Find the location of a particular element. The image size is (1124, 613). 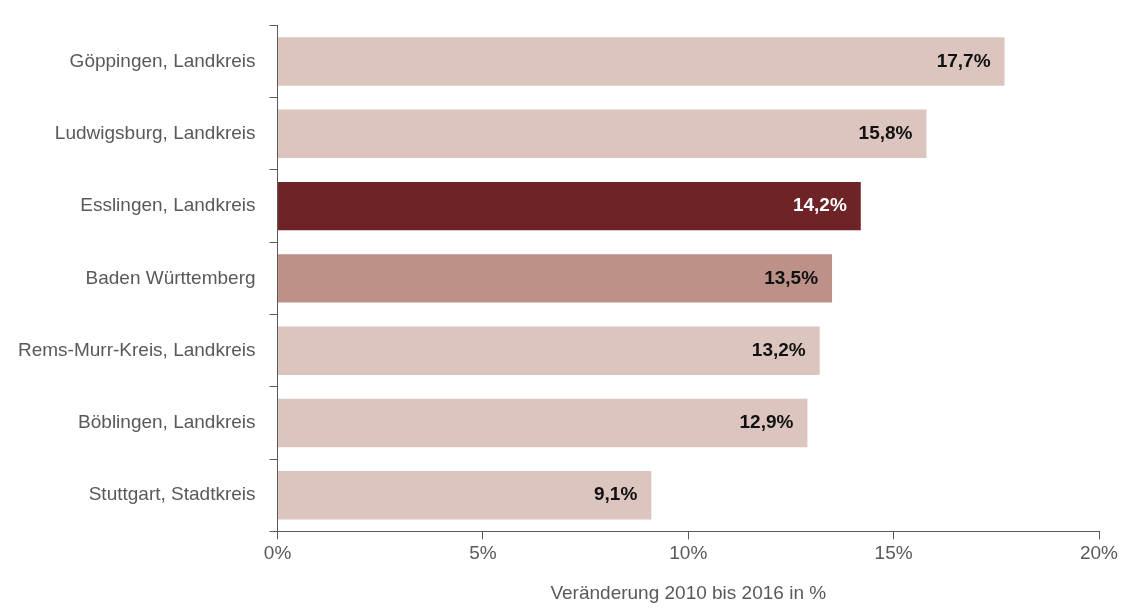

data-label: 13,5% is located at coordinates (791, 277).